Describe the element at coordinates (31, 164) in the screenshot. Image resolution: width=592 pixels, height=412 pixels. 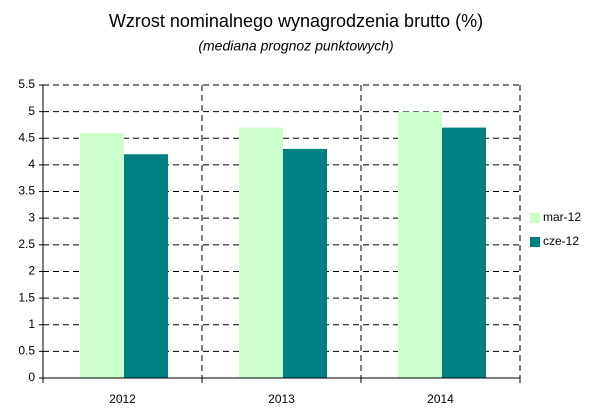
I see `y-tick-label: 4` at that location.